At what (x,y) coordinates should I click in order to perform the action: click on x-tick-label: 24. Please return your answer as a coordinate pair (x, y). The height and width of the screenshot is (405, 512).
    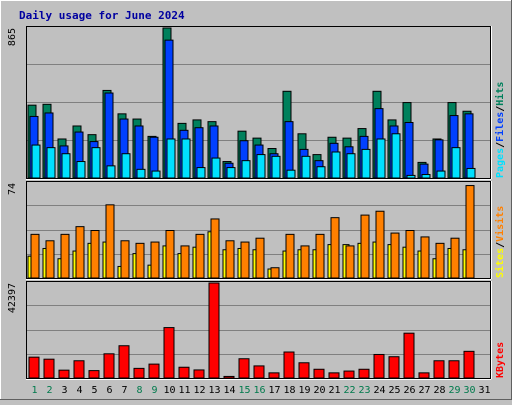
    Looking at the image, I should click on (379, 390).